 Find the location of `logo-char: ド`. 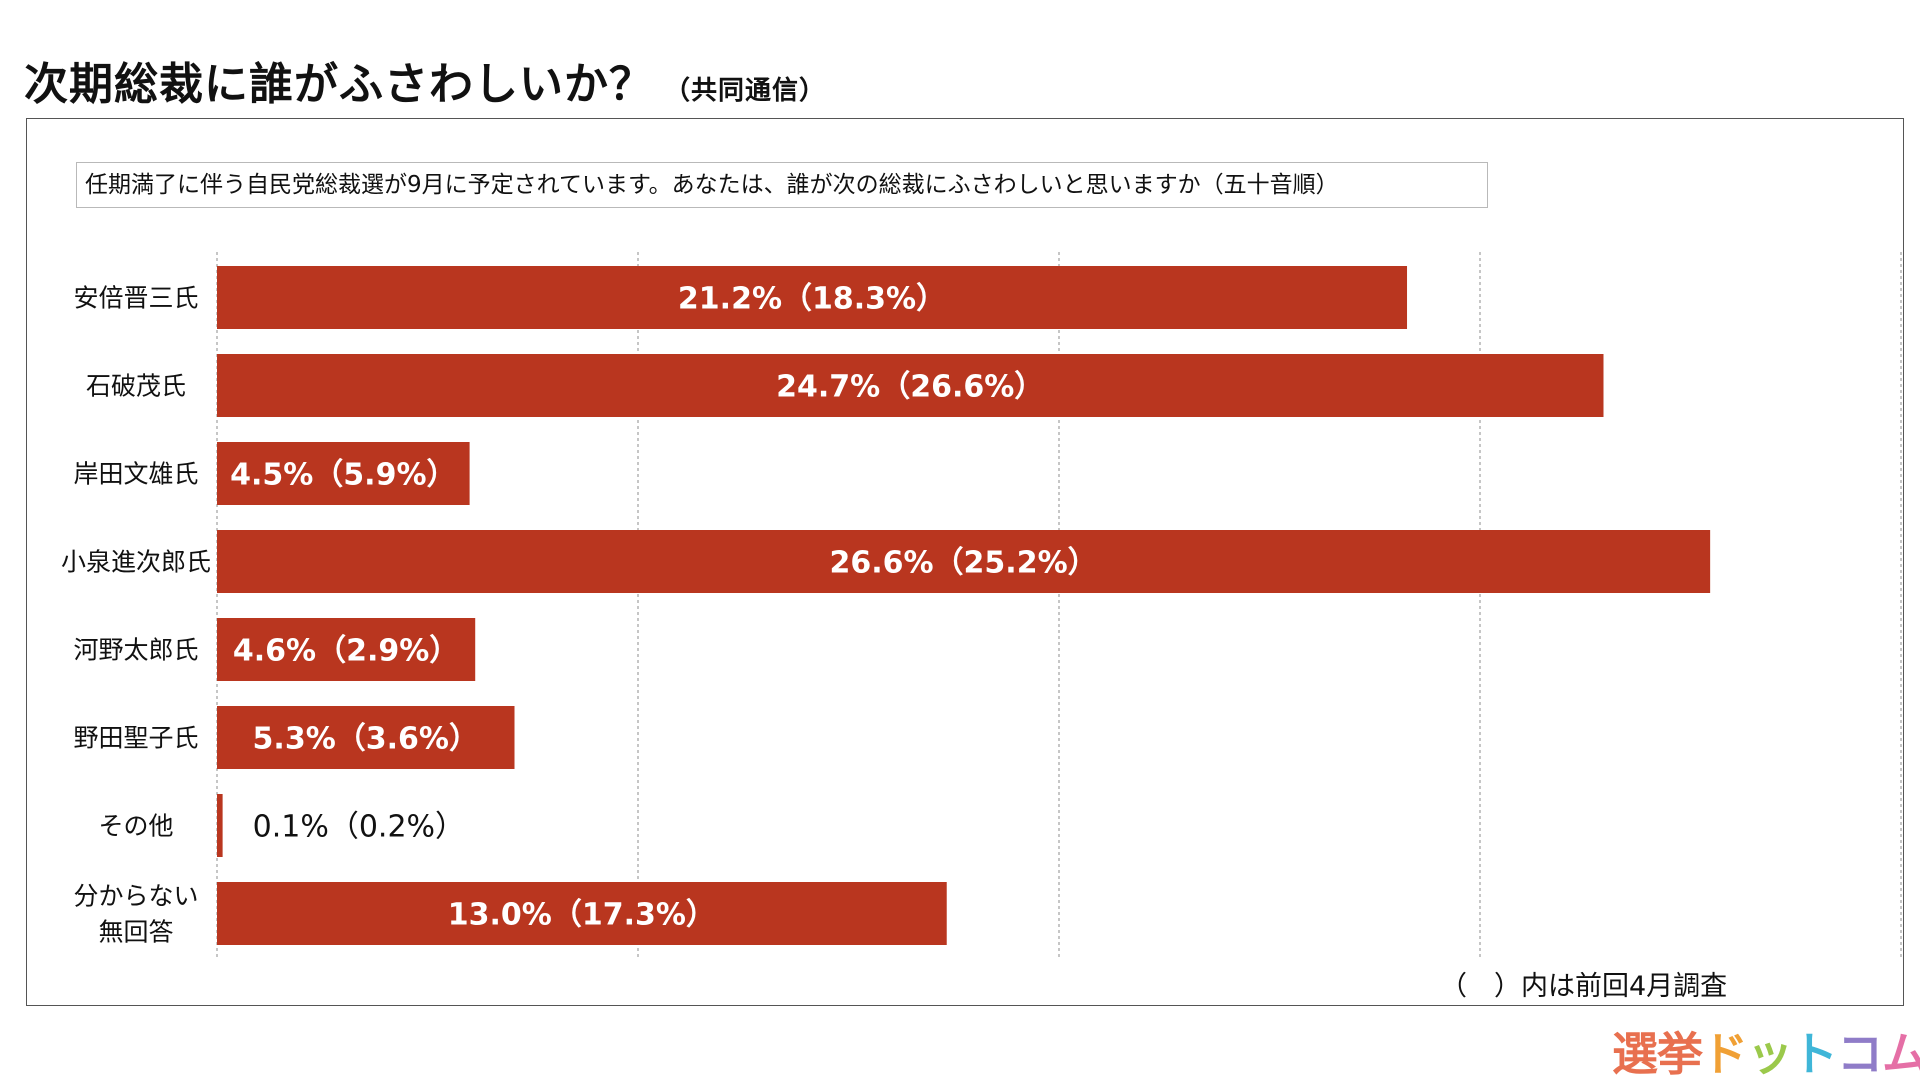

logo-char: ド is located at coordinates (1725, 1054).